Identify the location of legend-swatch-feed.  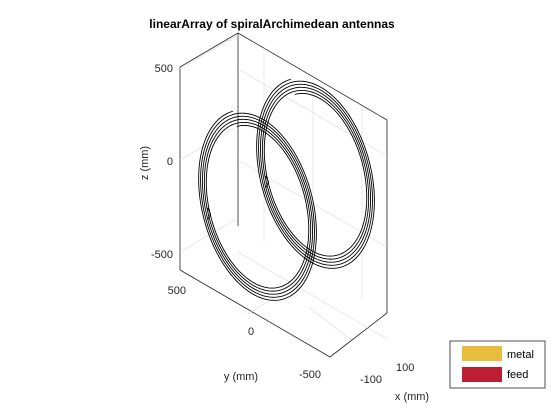
(482, 374).